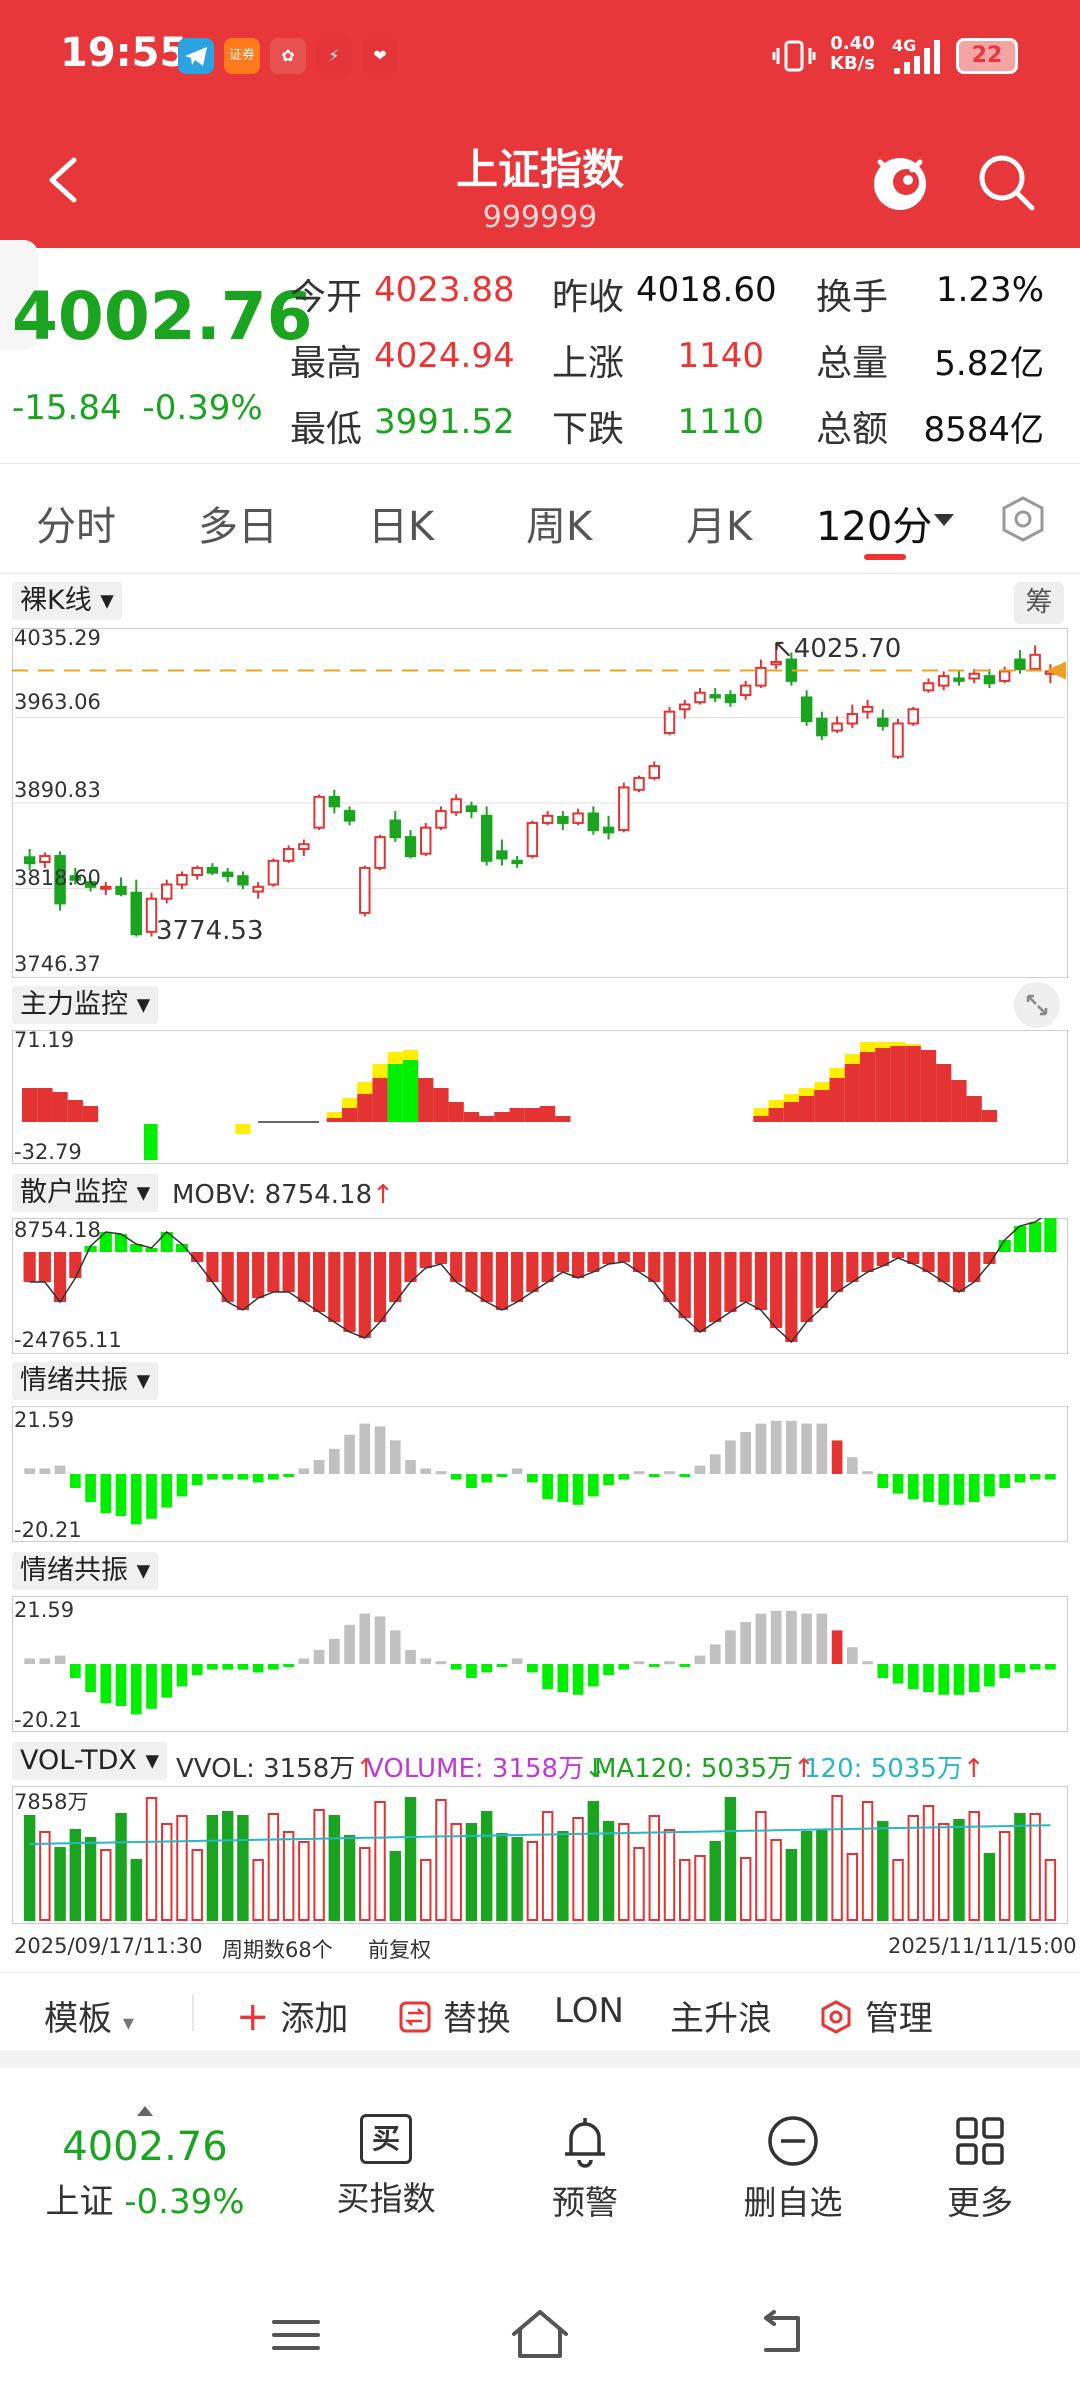  I want to click on sentiment1-label: 情绪共振 ▾, so click(85, 1381).